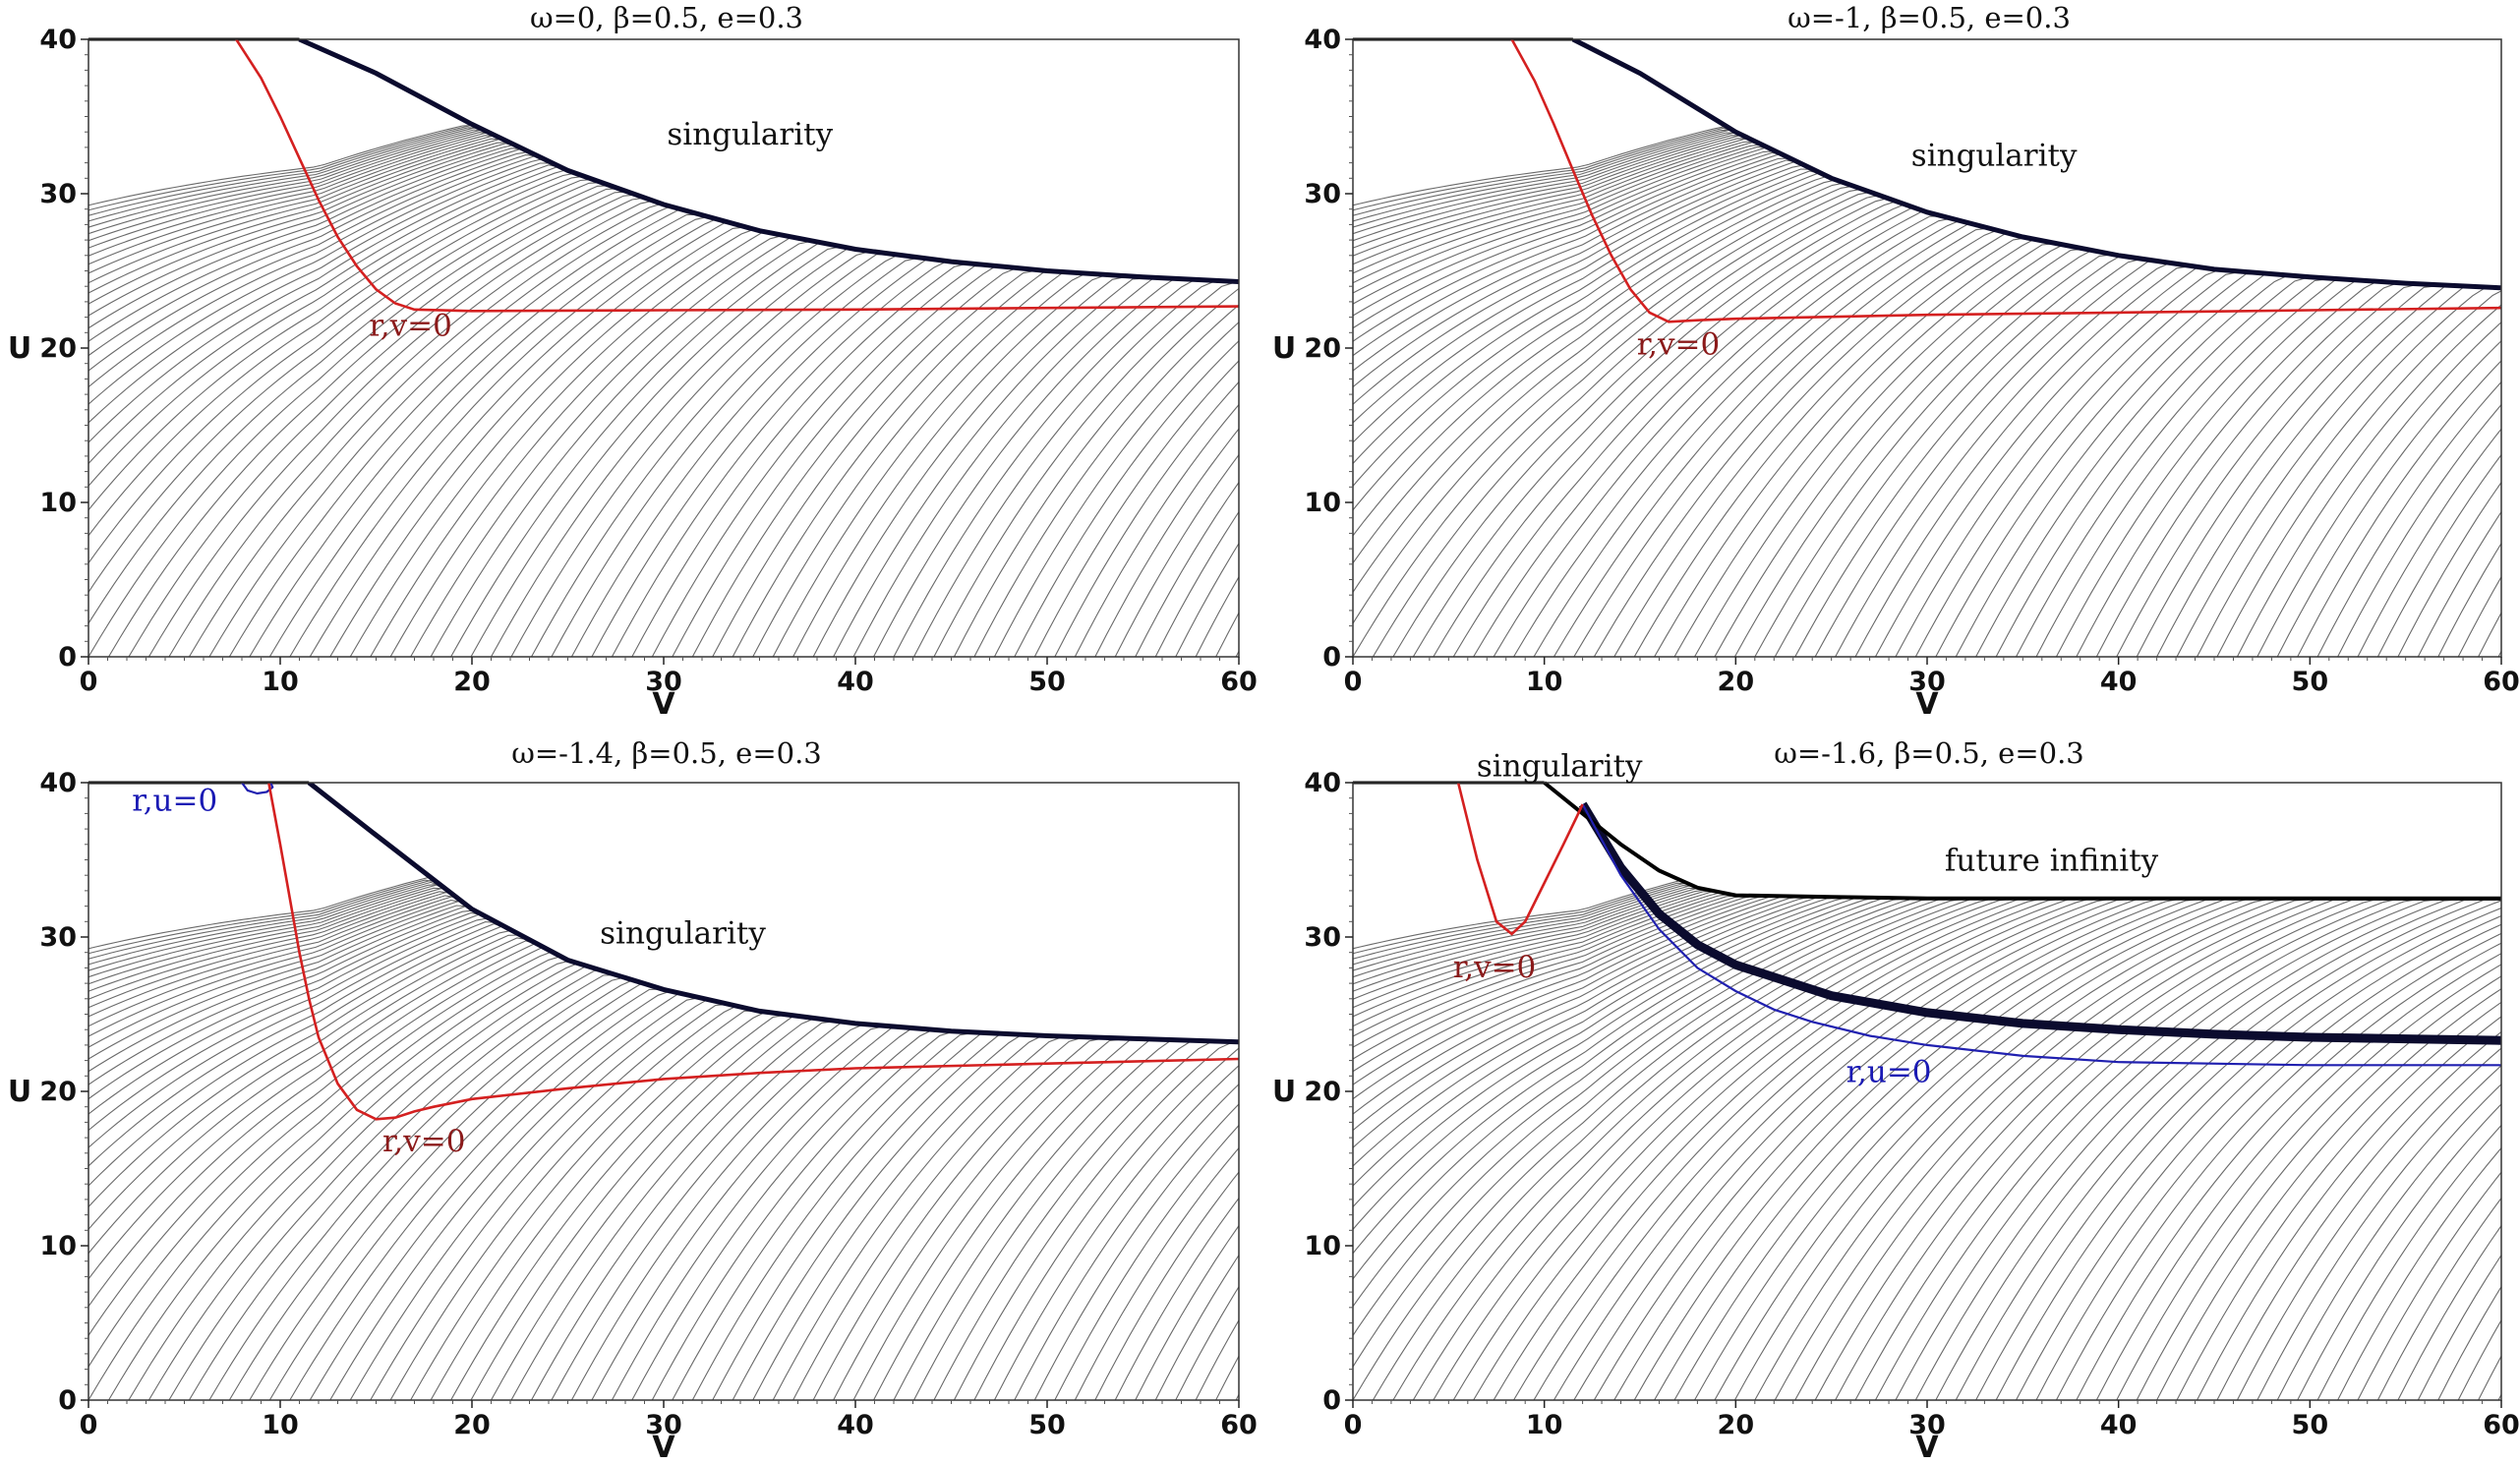  What do you see at coordinates (1678, 344) in the screenshot?
I see `annotation-label: r,v=0` at bounding box center [1678, 344].